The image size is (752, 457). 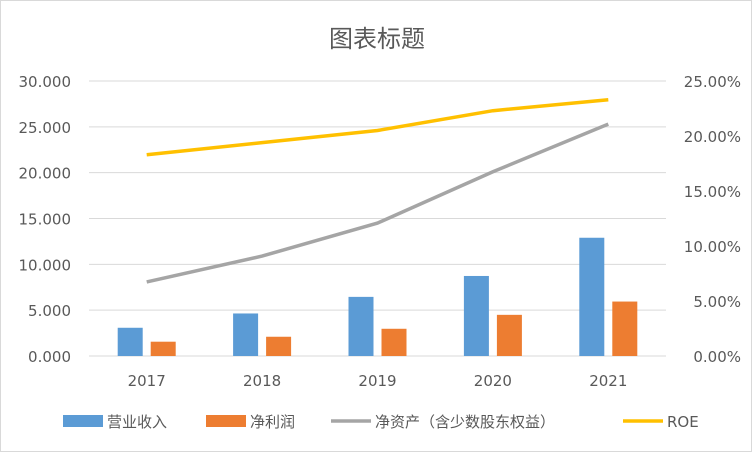 I want to click on right-tick-label: 20.00%, so click(x=712, y=137).